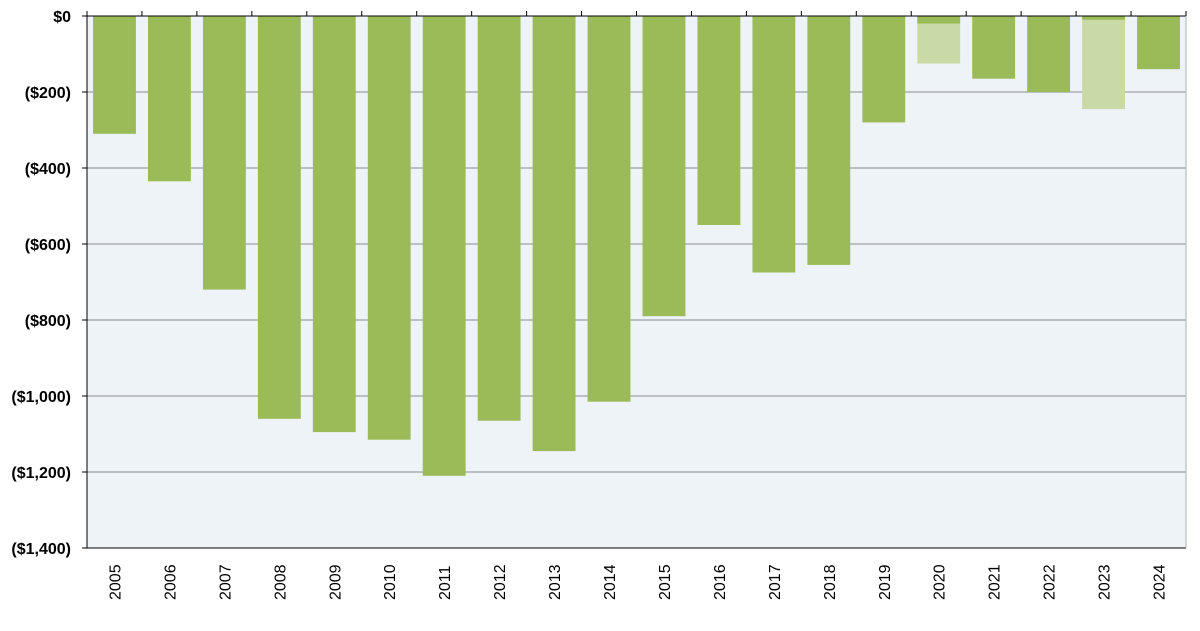  I want to click on y-tick-label: ($200), so click(48, 93).